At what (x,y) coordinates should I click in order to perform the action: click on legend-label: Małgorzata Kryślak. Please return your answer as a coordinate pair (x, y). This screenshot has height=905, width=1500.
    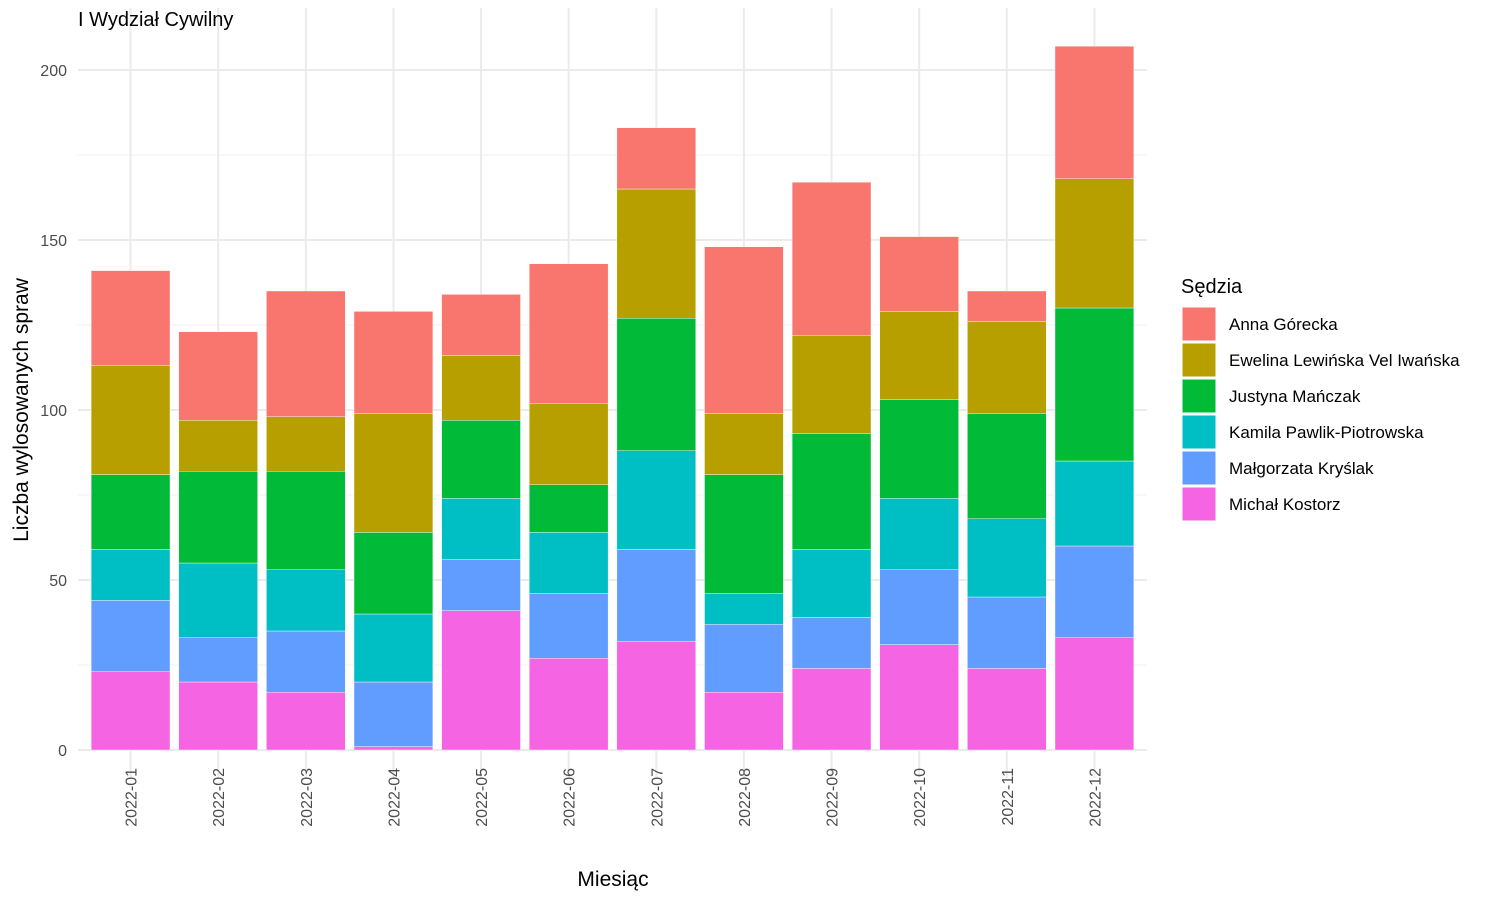
    Looking at the image, I should click on (1301, 468).